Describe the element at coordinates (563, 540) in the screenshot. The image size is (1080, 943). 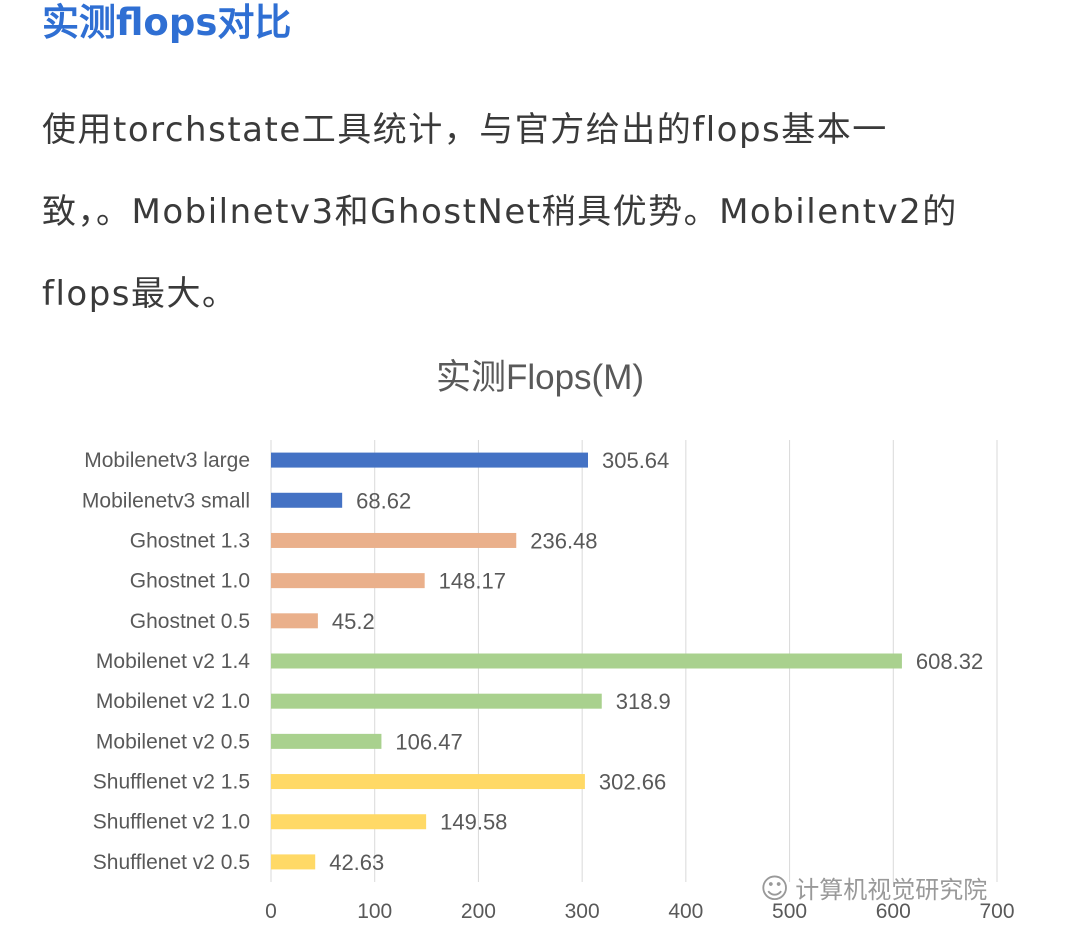
I see `value-label: 236.48` at that location.